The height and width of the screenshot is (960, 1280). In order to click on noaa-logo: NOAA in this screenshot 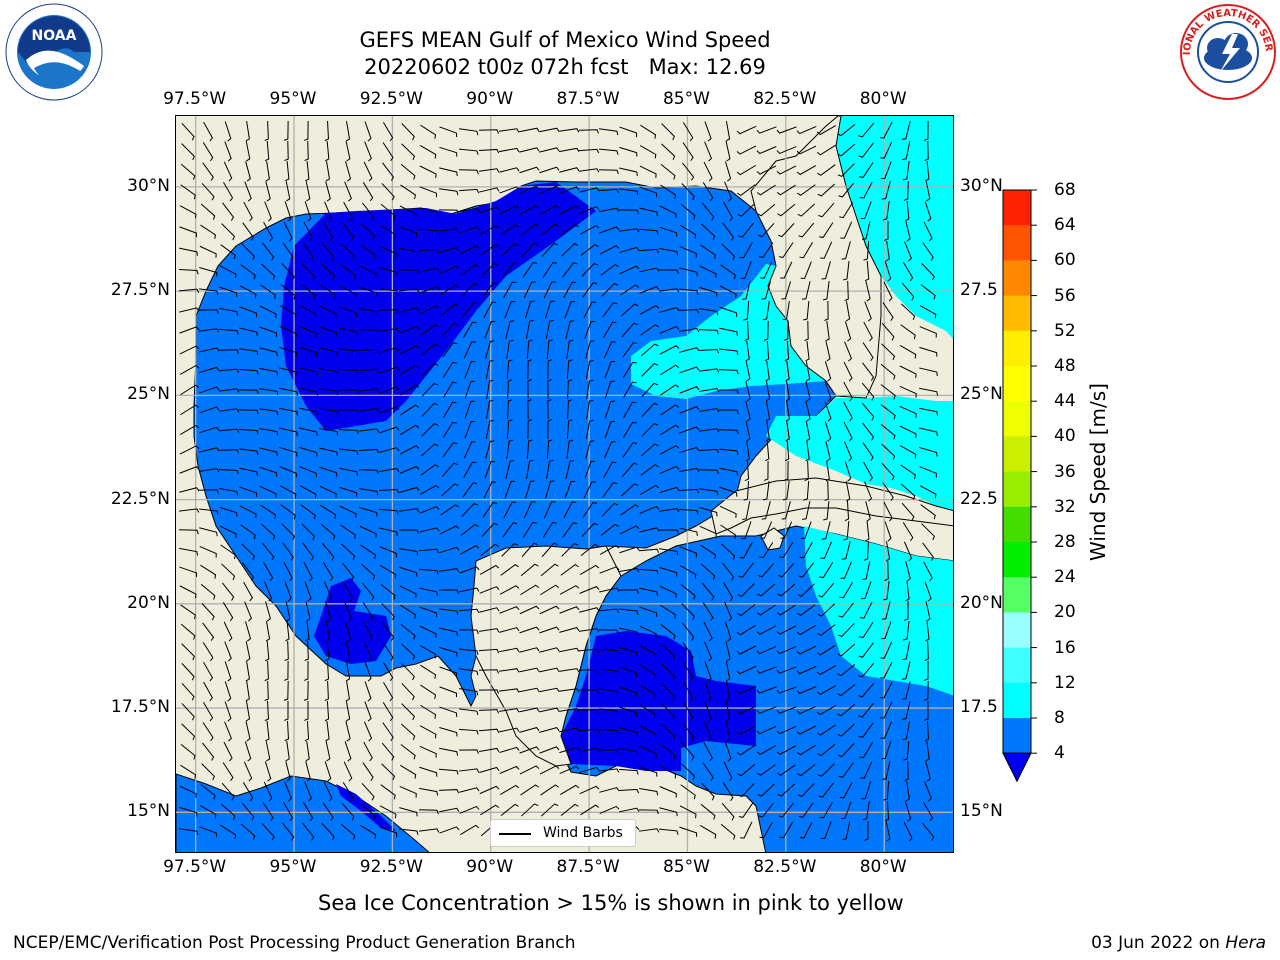, I will do `click(54, 52)`.